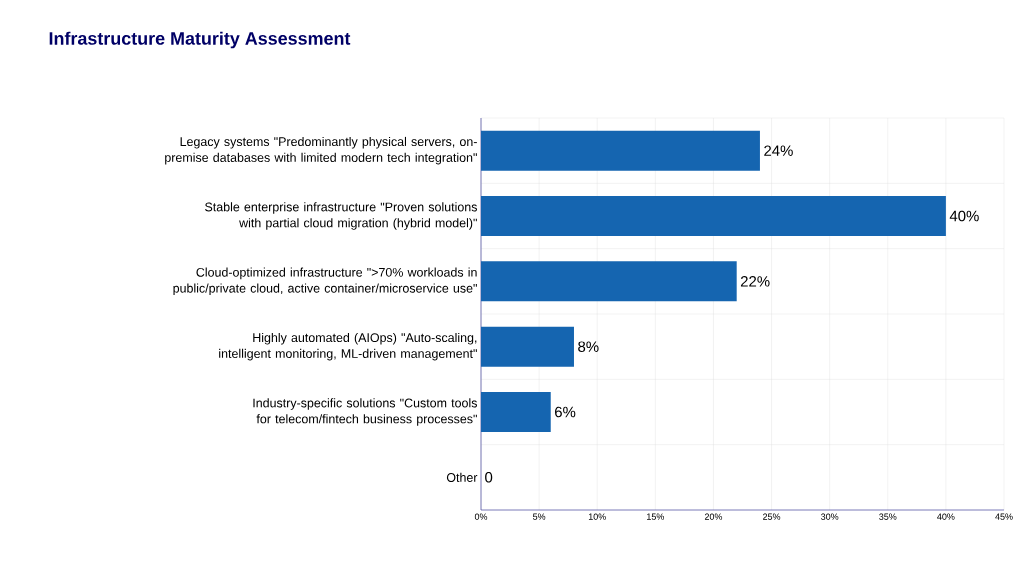  Describe the element at coordinates (778, 150) in the screenshot. I see `data-label: 24%` at that location.